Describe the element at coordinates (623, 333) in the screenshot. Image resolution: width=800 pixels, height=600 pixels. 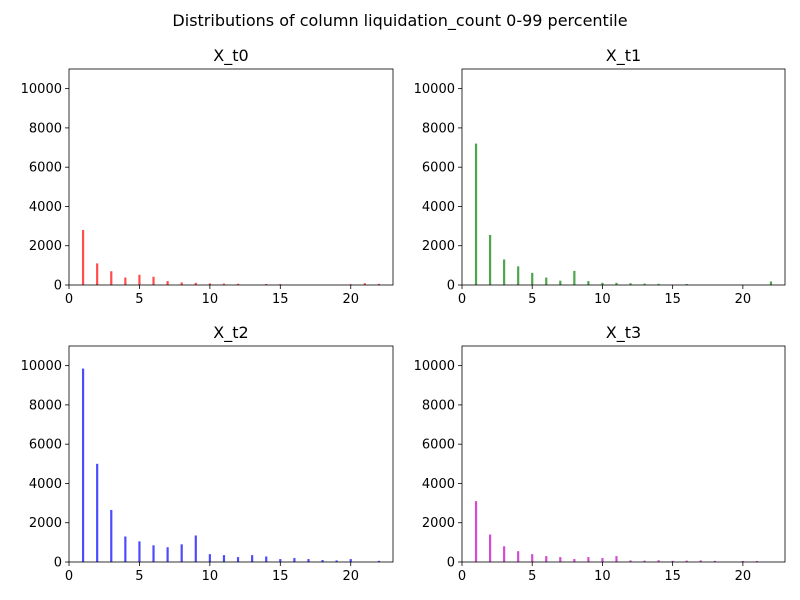
I see `subplot-title: X_t3` at that location.